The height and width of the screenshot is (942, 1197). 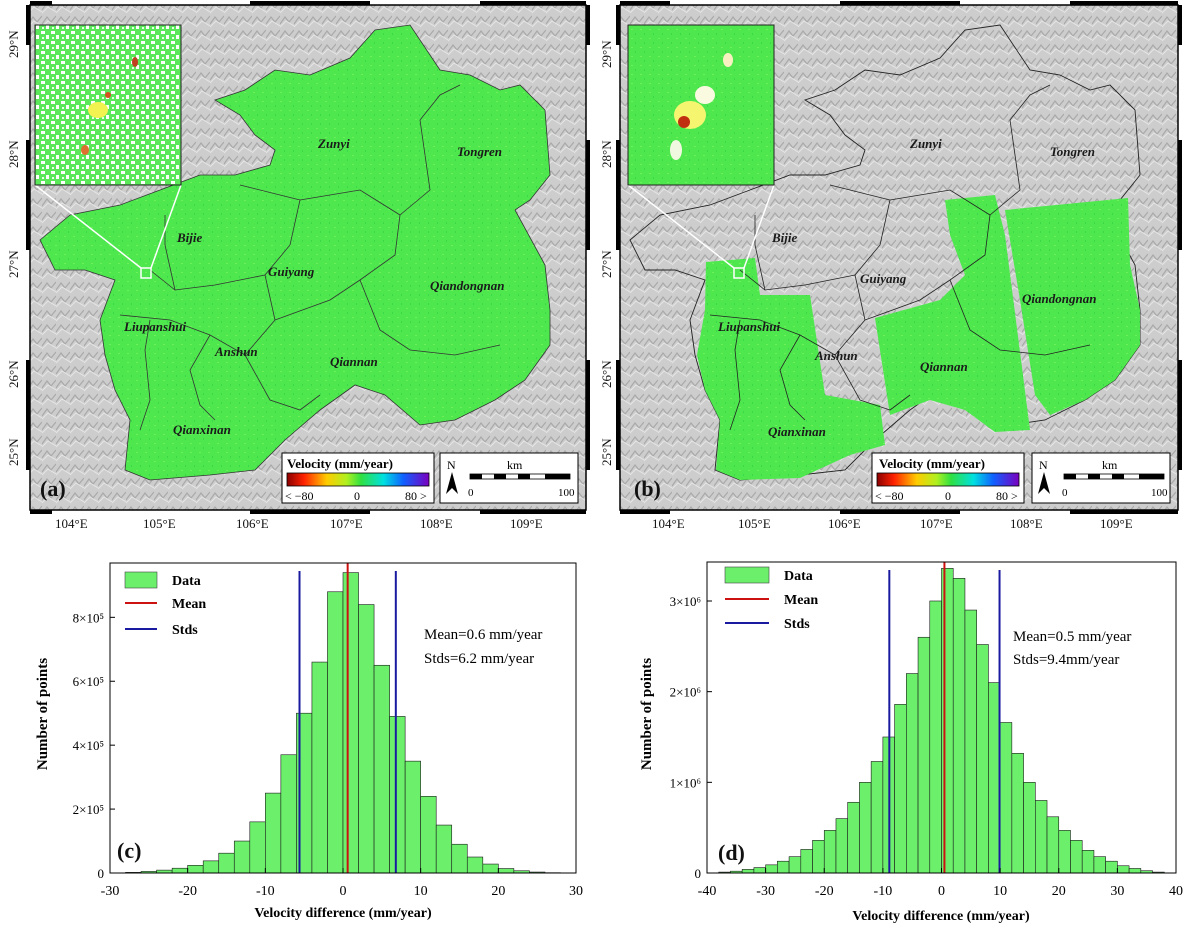 What do you see at coordinates (252, 523) in the screenshot?
I see `lon-tick: 106°E` at bounding box center [252, 523].